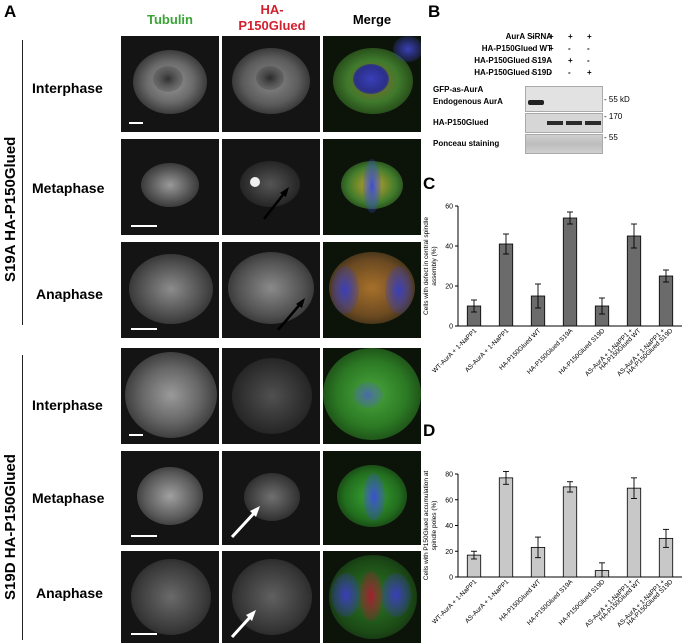 The height and width of the screenshot is (644, 686). Describe the element at coordinates (271, 498) in the screenshot. I see `micrograph-s19d-metaphase-ha` at that location.